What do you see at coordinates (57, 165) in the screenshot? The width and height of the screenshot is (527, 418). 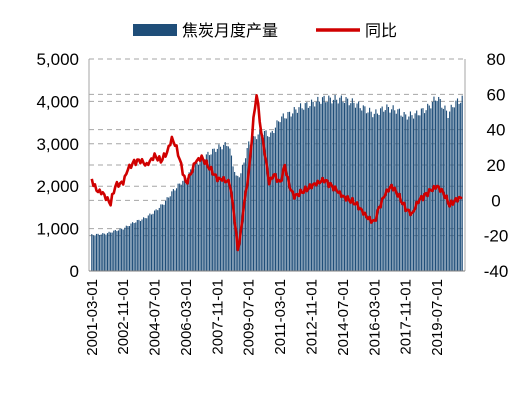 I see `left-axis-ticks: 0 1,000 2,000 3,000 4,000 5,000` at bounding box center [57, 165].